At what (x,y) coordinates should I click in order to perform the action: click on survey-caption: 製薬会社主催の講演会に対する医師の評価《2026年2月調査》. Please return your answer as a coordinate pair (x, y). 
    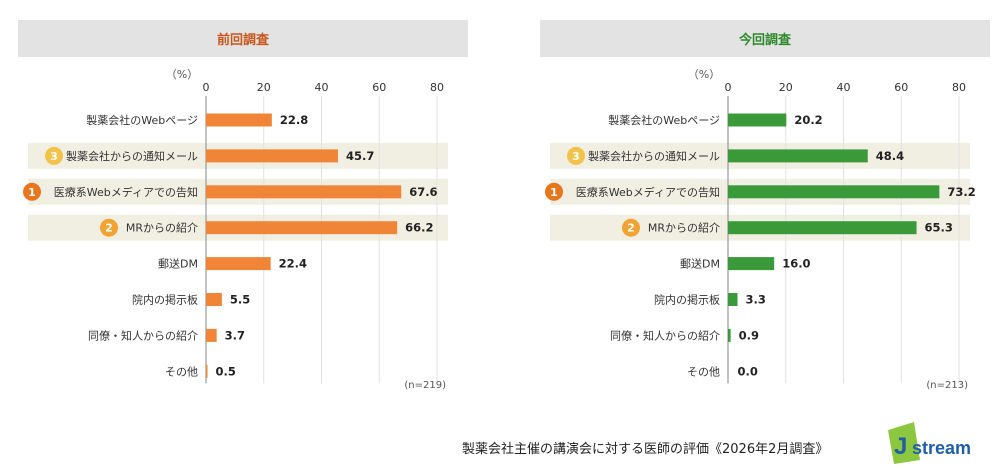
    Looking at the image, I should click on (645, 449).